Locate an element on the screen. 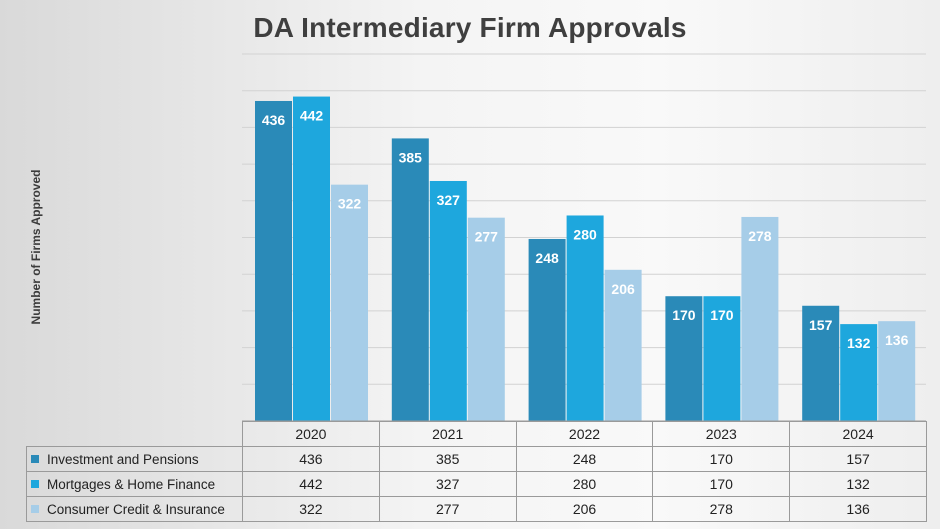 This screenshot has height=529, width=940. legend-label: Consumer Credit & Insurance is located at coordinates (136, 509).